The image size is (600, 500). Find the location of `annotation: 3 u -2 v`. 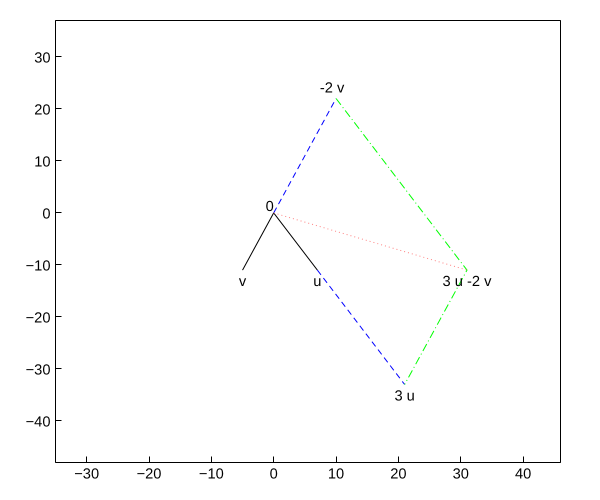

annotation: 3 u -2 v is located at coordinates (467, 282).